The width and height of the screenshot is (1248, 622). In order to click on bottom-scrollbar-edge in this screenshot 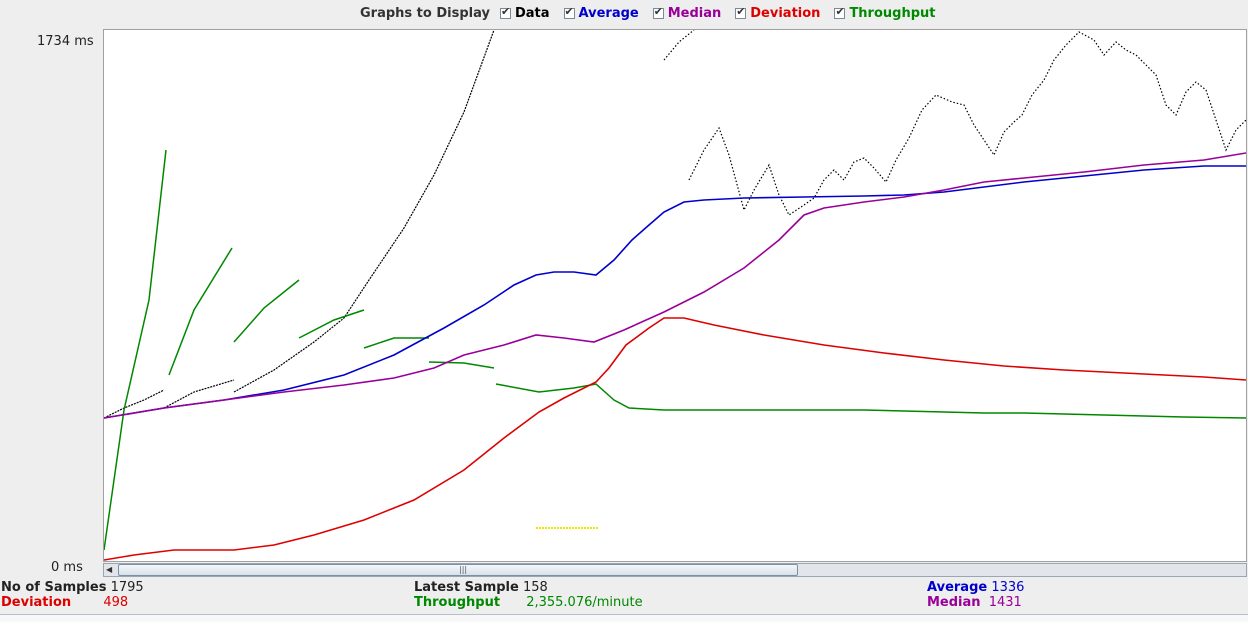, I will do `click(624, 618)`.